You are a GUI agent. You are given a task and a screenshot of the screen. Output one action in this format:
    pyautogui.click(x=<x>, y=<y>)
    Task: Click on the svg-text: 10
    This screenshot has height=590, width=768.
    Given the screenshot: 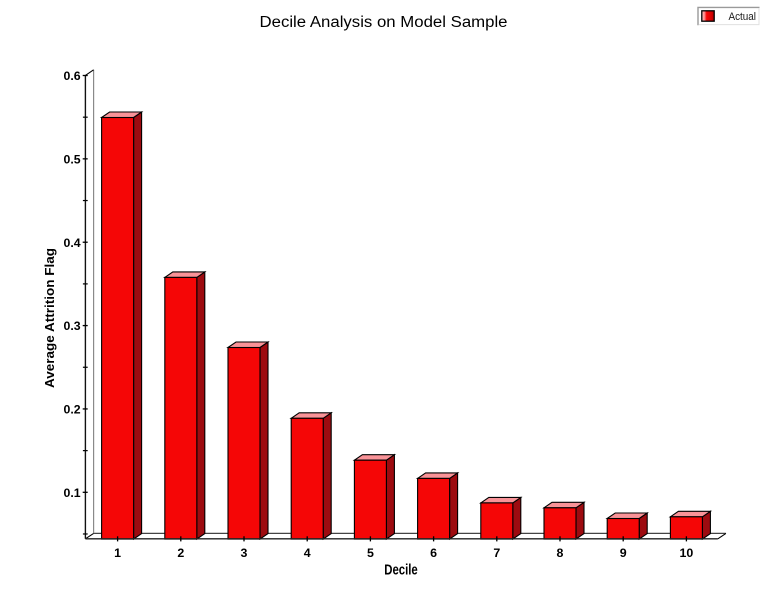 What is the action you would take?
    pyautogui.click(x=687, y=553)
    